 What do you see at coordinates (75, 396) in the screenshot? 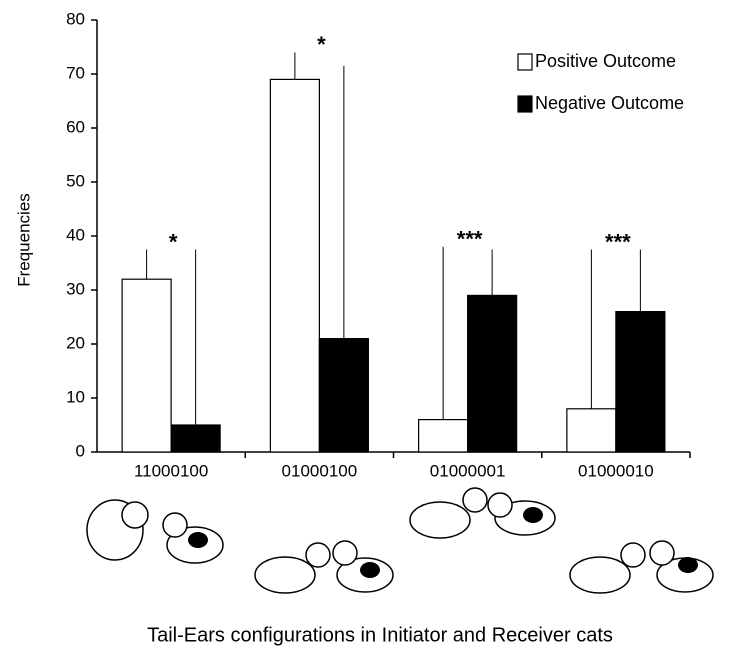
I see `y-tick-label: 10` at bounding box center [75, 396].